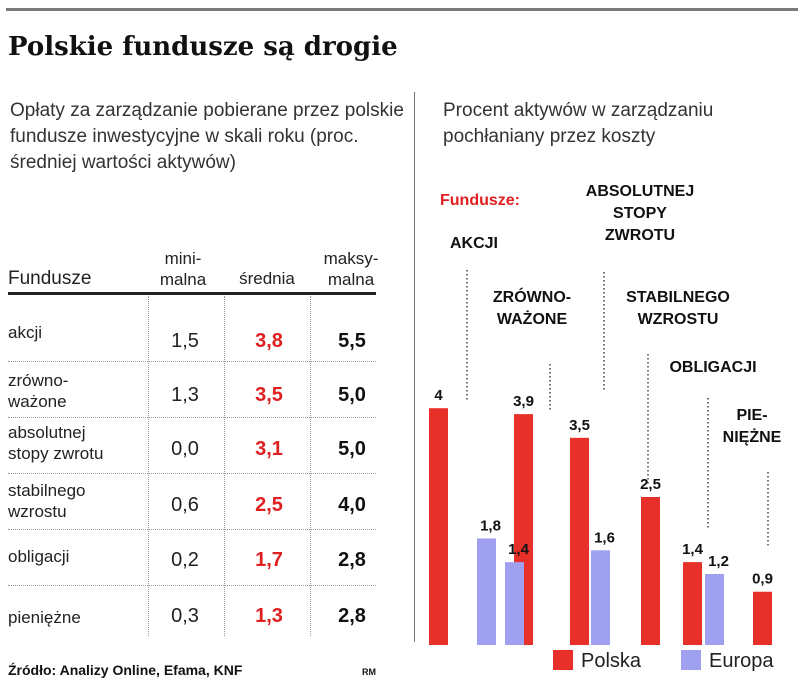  Describe the element at coordinates (693, 549) in the screenshot. I see `value-label-polska: 1,4` at that location.